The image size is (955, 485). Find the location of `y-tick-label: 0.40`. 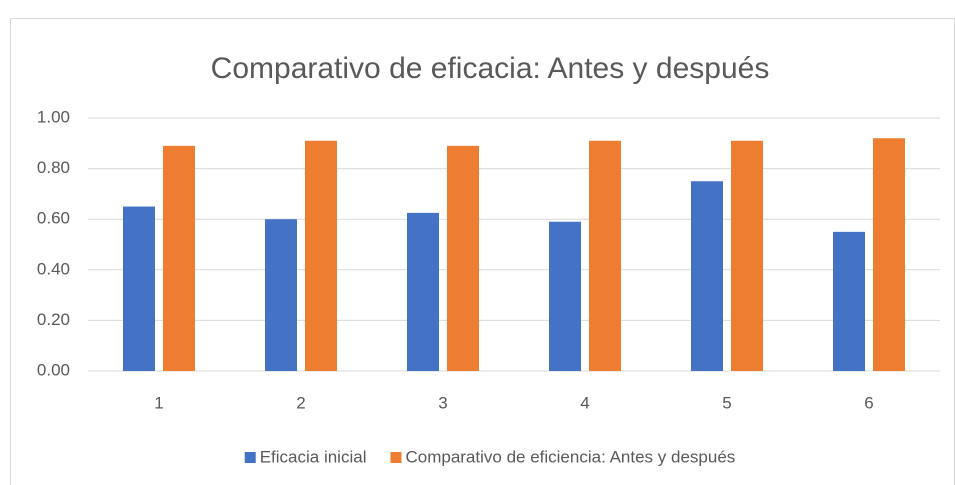

y-tick-label: 0.40 is located at coordinates (53, 268).